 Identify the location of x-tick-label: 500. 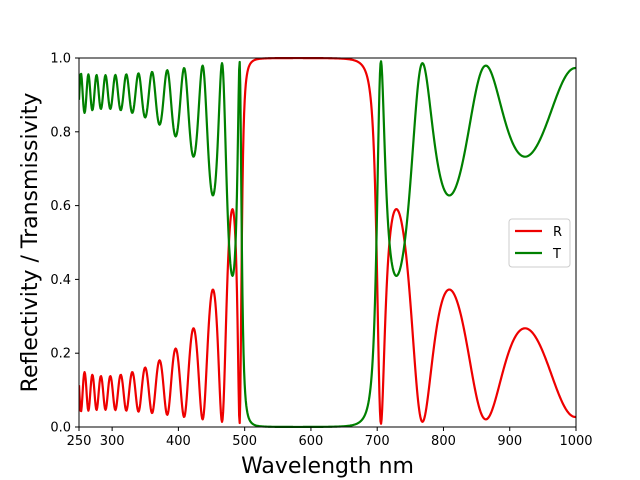
(244, 441).